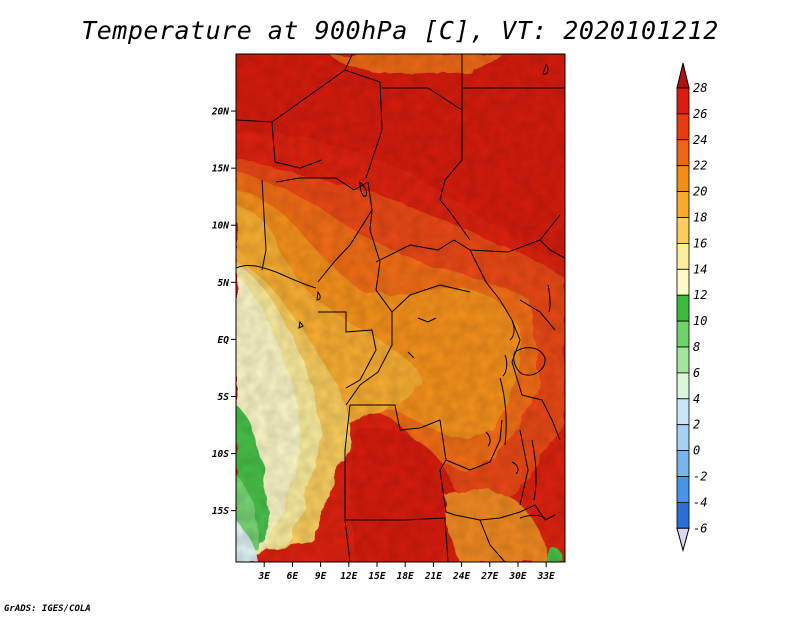 This screenshot has height=618, width=800. I want to click on colorbar-level-label: 28, so click(700, 88).